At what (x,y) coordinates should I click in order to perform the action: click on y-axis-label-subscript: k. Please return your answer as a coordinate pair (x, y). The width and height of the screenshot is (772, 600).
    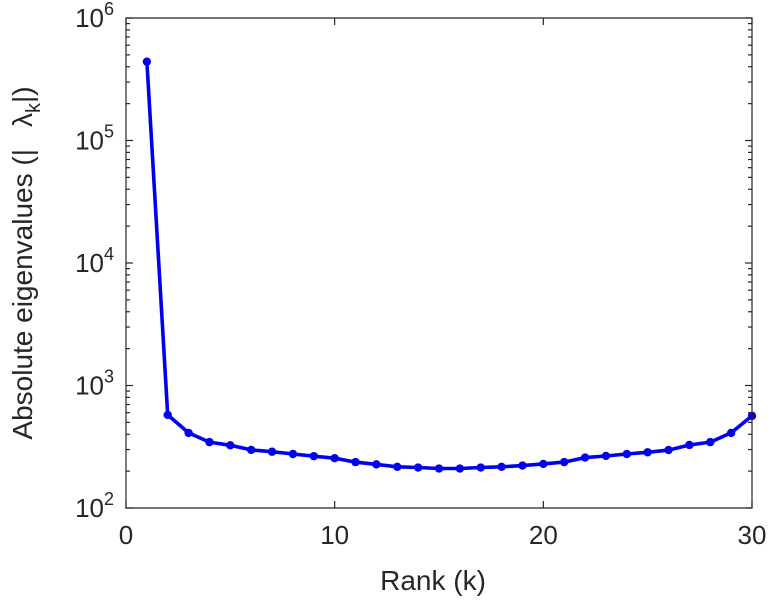
    Looking at the image, I should click on (34, 107).